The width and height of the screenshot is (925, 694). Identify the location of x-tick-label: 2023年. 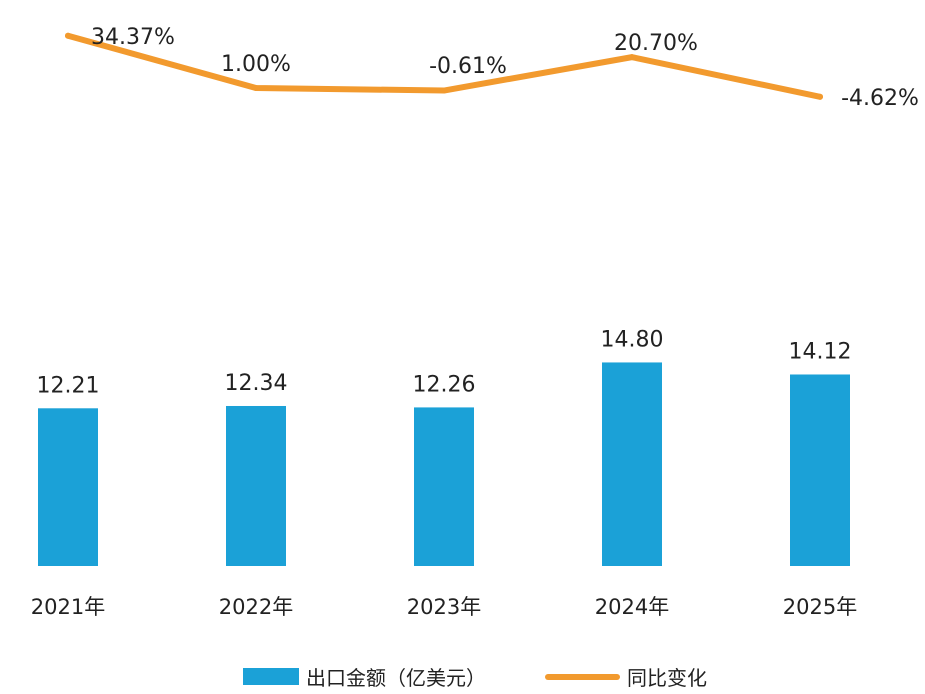
(444, 607).